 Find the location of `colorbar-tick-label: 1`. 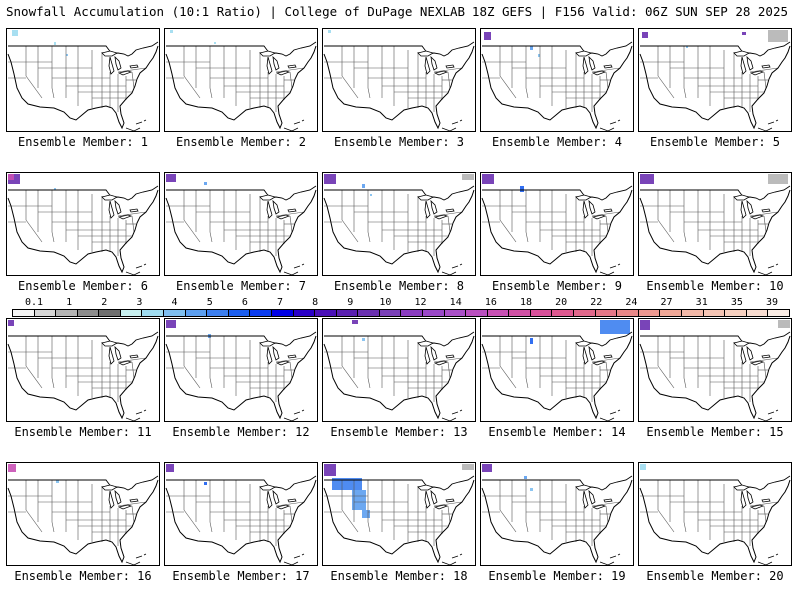

colorbar-tick-label: 1 is located at coordinates (69, 302).